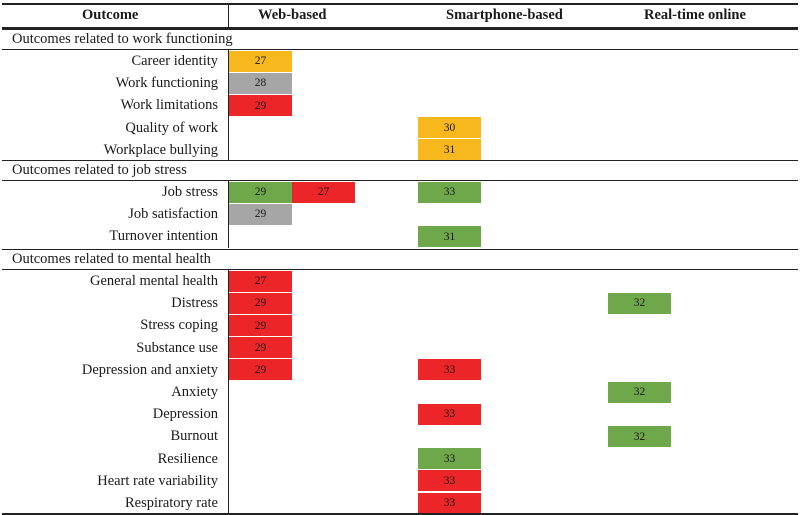  I want to click on header-outcome: Outcome, so click(110, 15).